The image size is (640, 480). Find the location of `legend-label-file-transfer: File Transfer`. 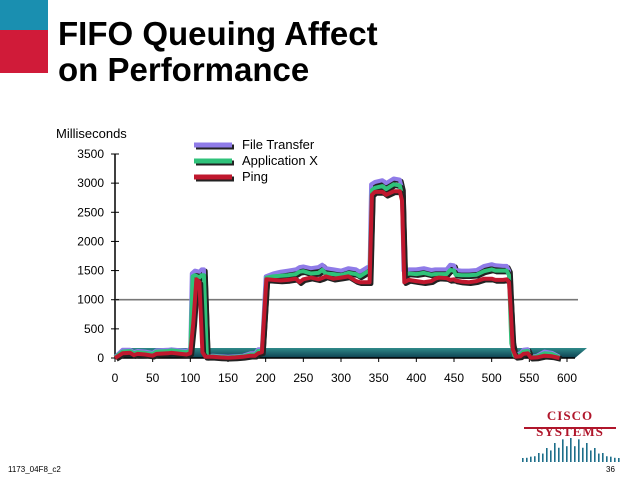

legend-label-file-transfer: File Transfer is located at coordinates (278, 144).